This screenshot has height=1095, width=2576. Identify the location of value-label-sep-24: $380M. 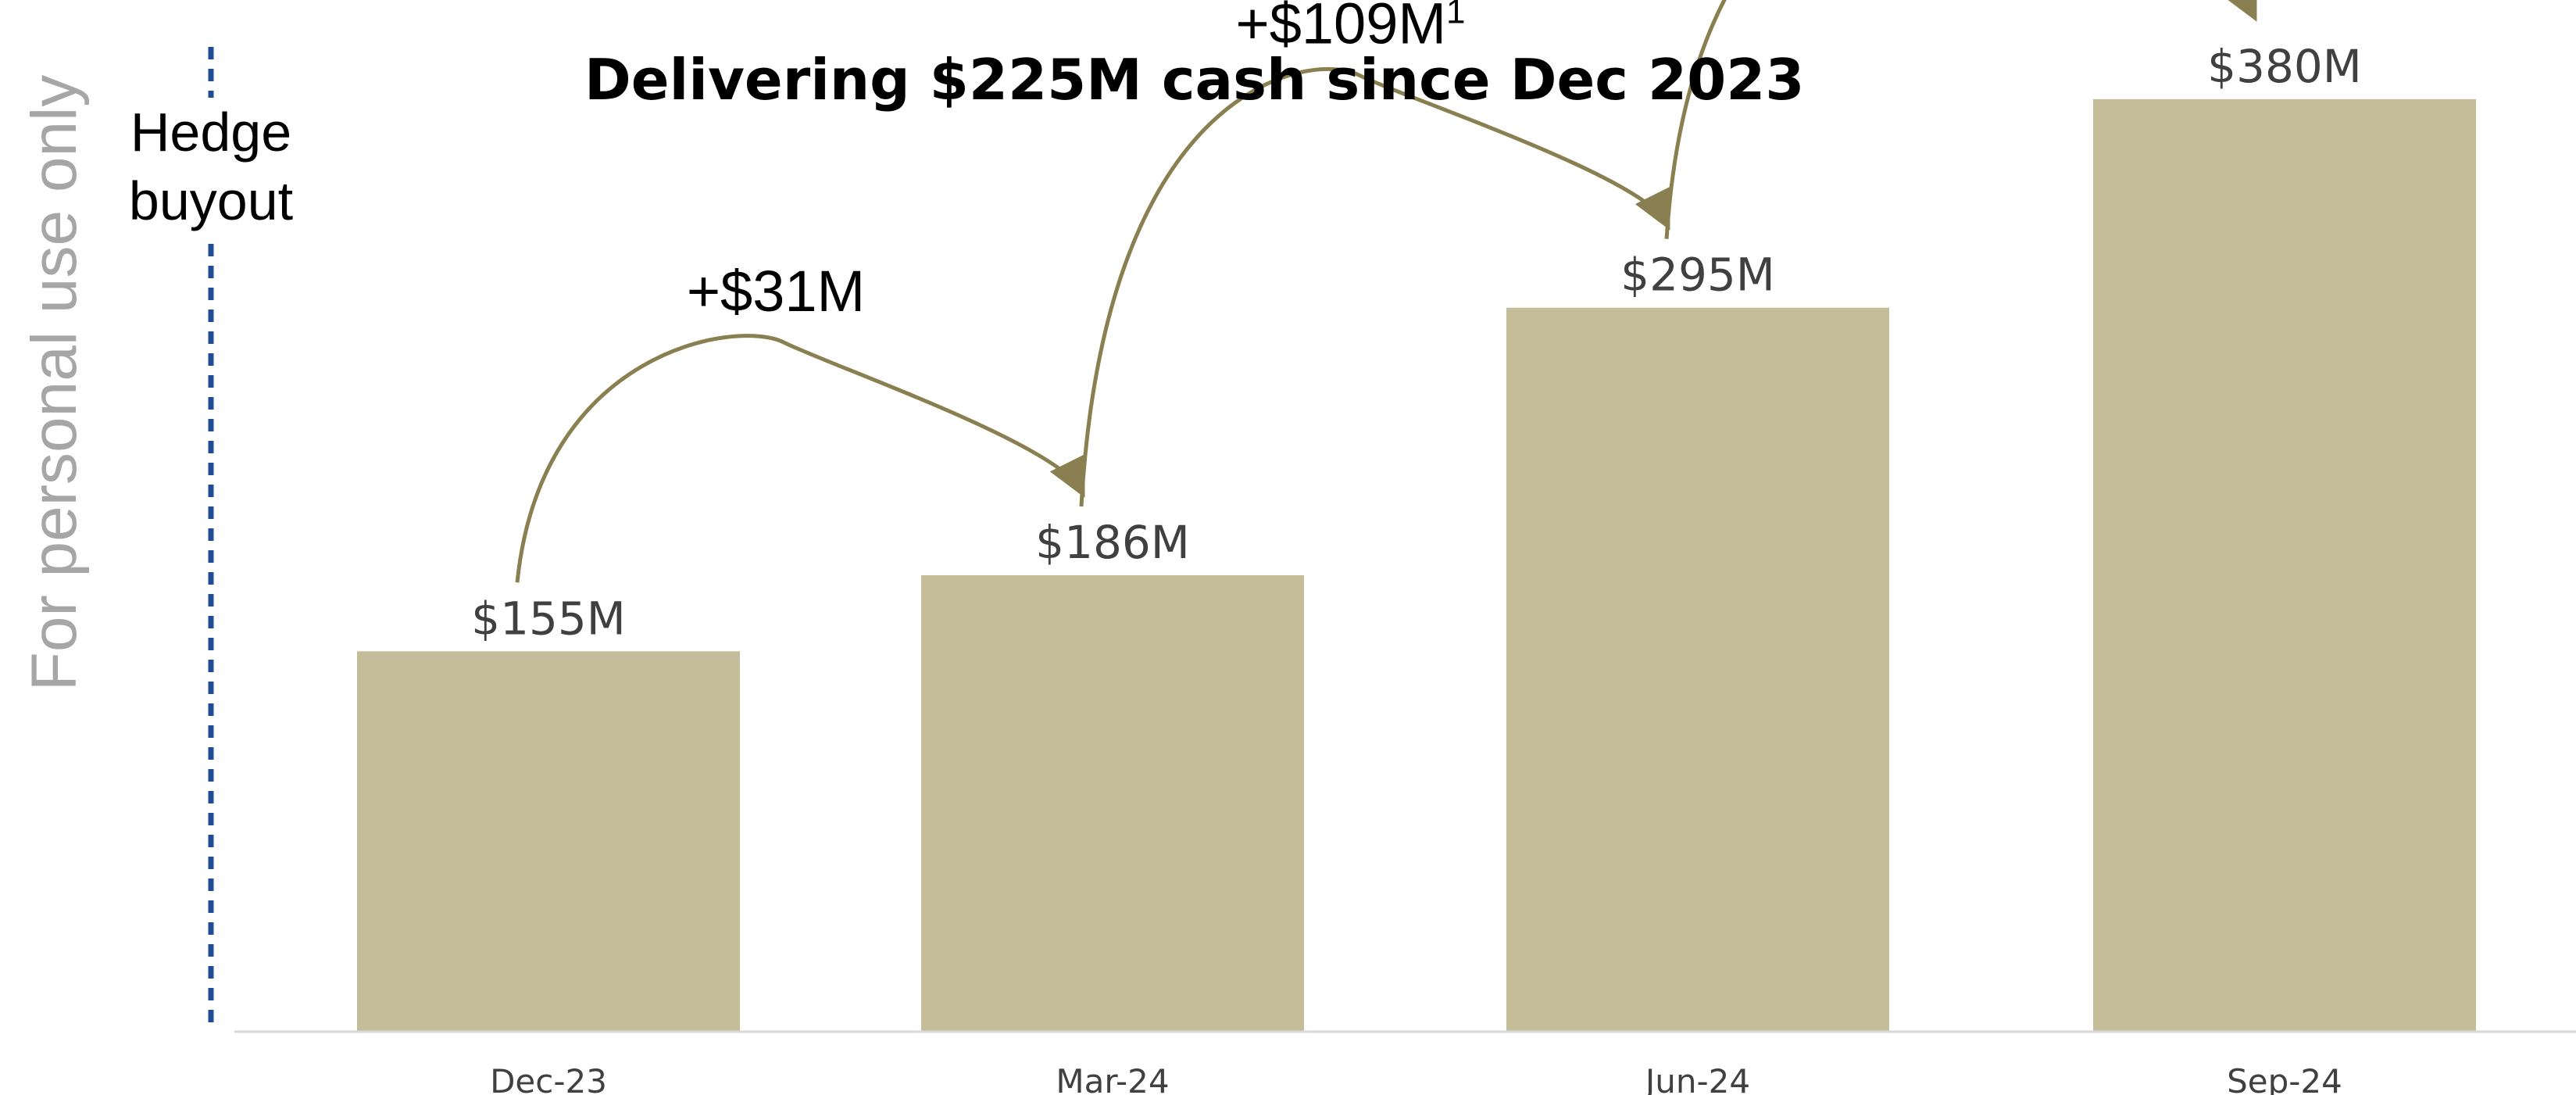
(2285, 66).